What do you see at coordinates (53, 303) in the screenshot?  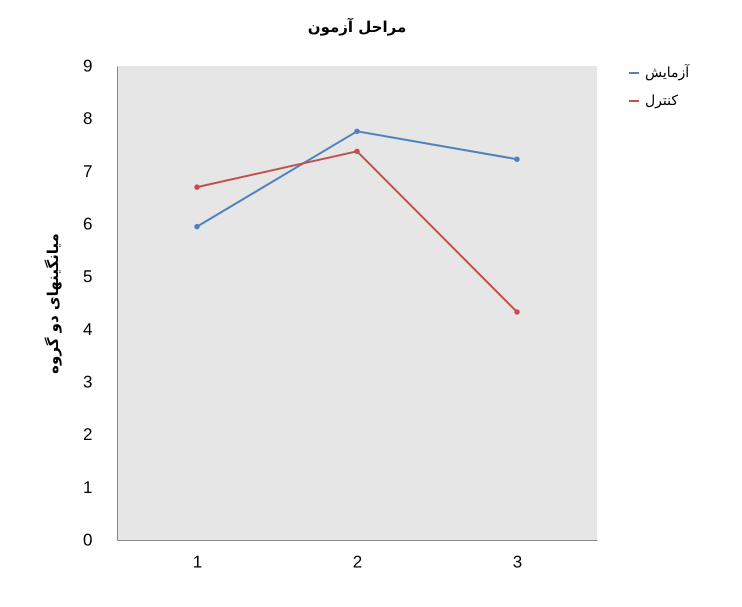 I see `y-axis-title: میانگینهای دو گروه` at bounding box center [53, 303].